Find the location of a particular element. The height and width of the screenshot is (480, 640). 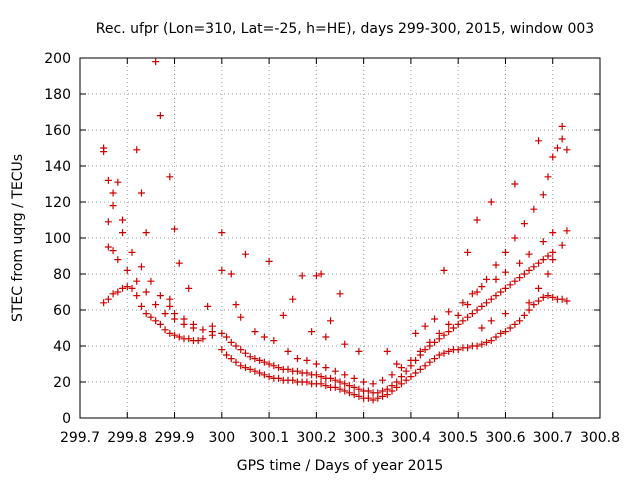

x-tick-label: 300.6 is located at coordinates (505, 438).